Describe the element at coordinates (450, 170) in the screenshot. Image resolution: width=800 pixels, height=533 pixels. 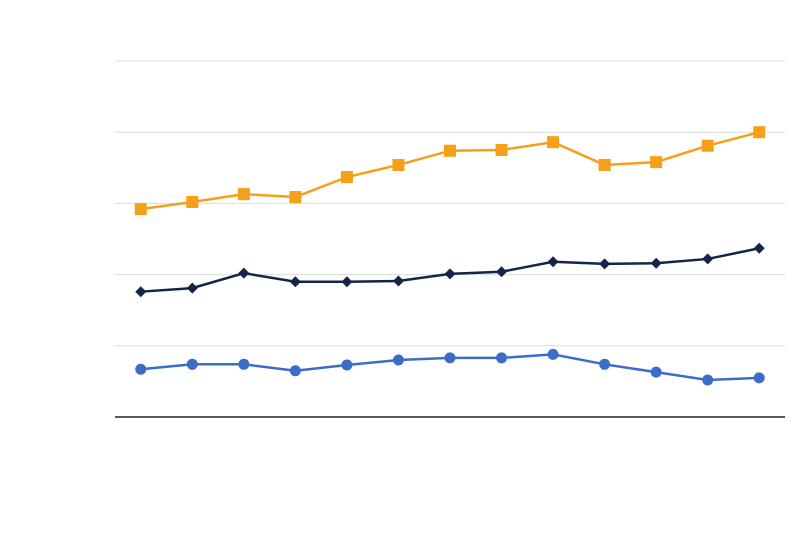
I see `series-line` at that location.